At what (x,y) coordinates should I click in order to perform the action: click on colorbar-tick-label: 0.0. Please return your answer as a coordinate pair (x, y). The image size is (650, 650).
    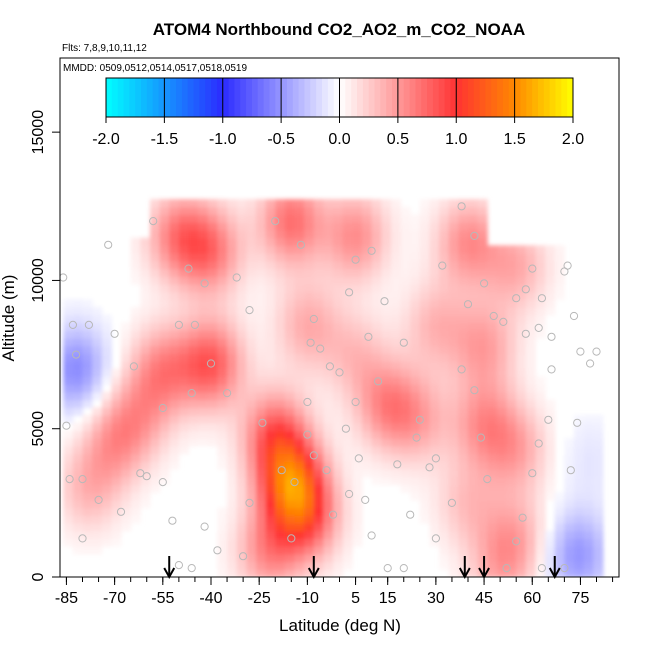
    Looking at the image, I should click on (339, 139).